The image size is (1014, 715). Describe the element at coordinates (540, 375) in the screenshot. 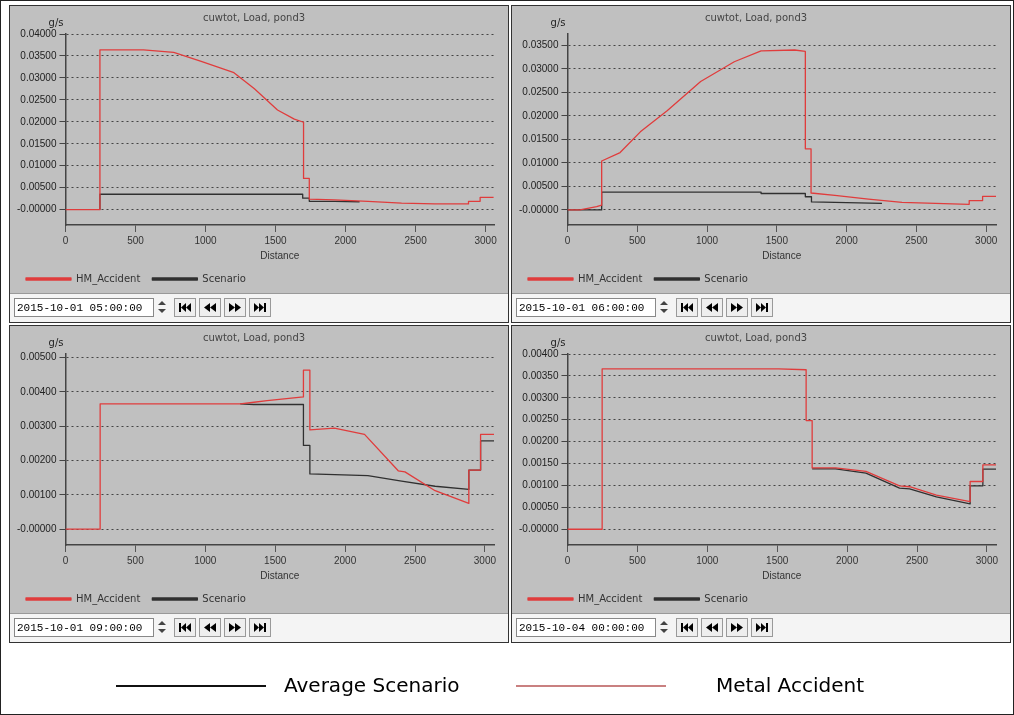

I see `y-tick-label: 0.00350` at that location.